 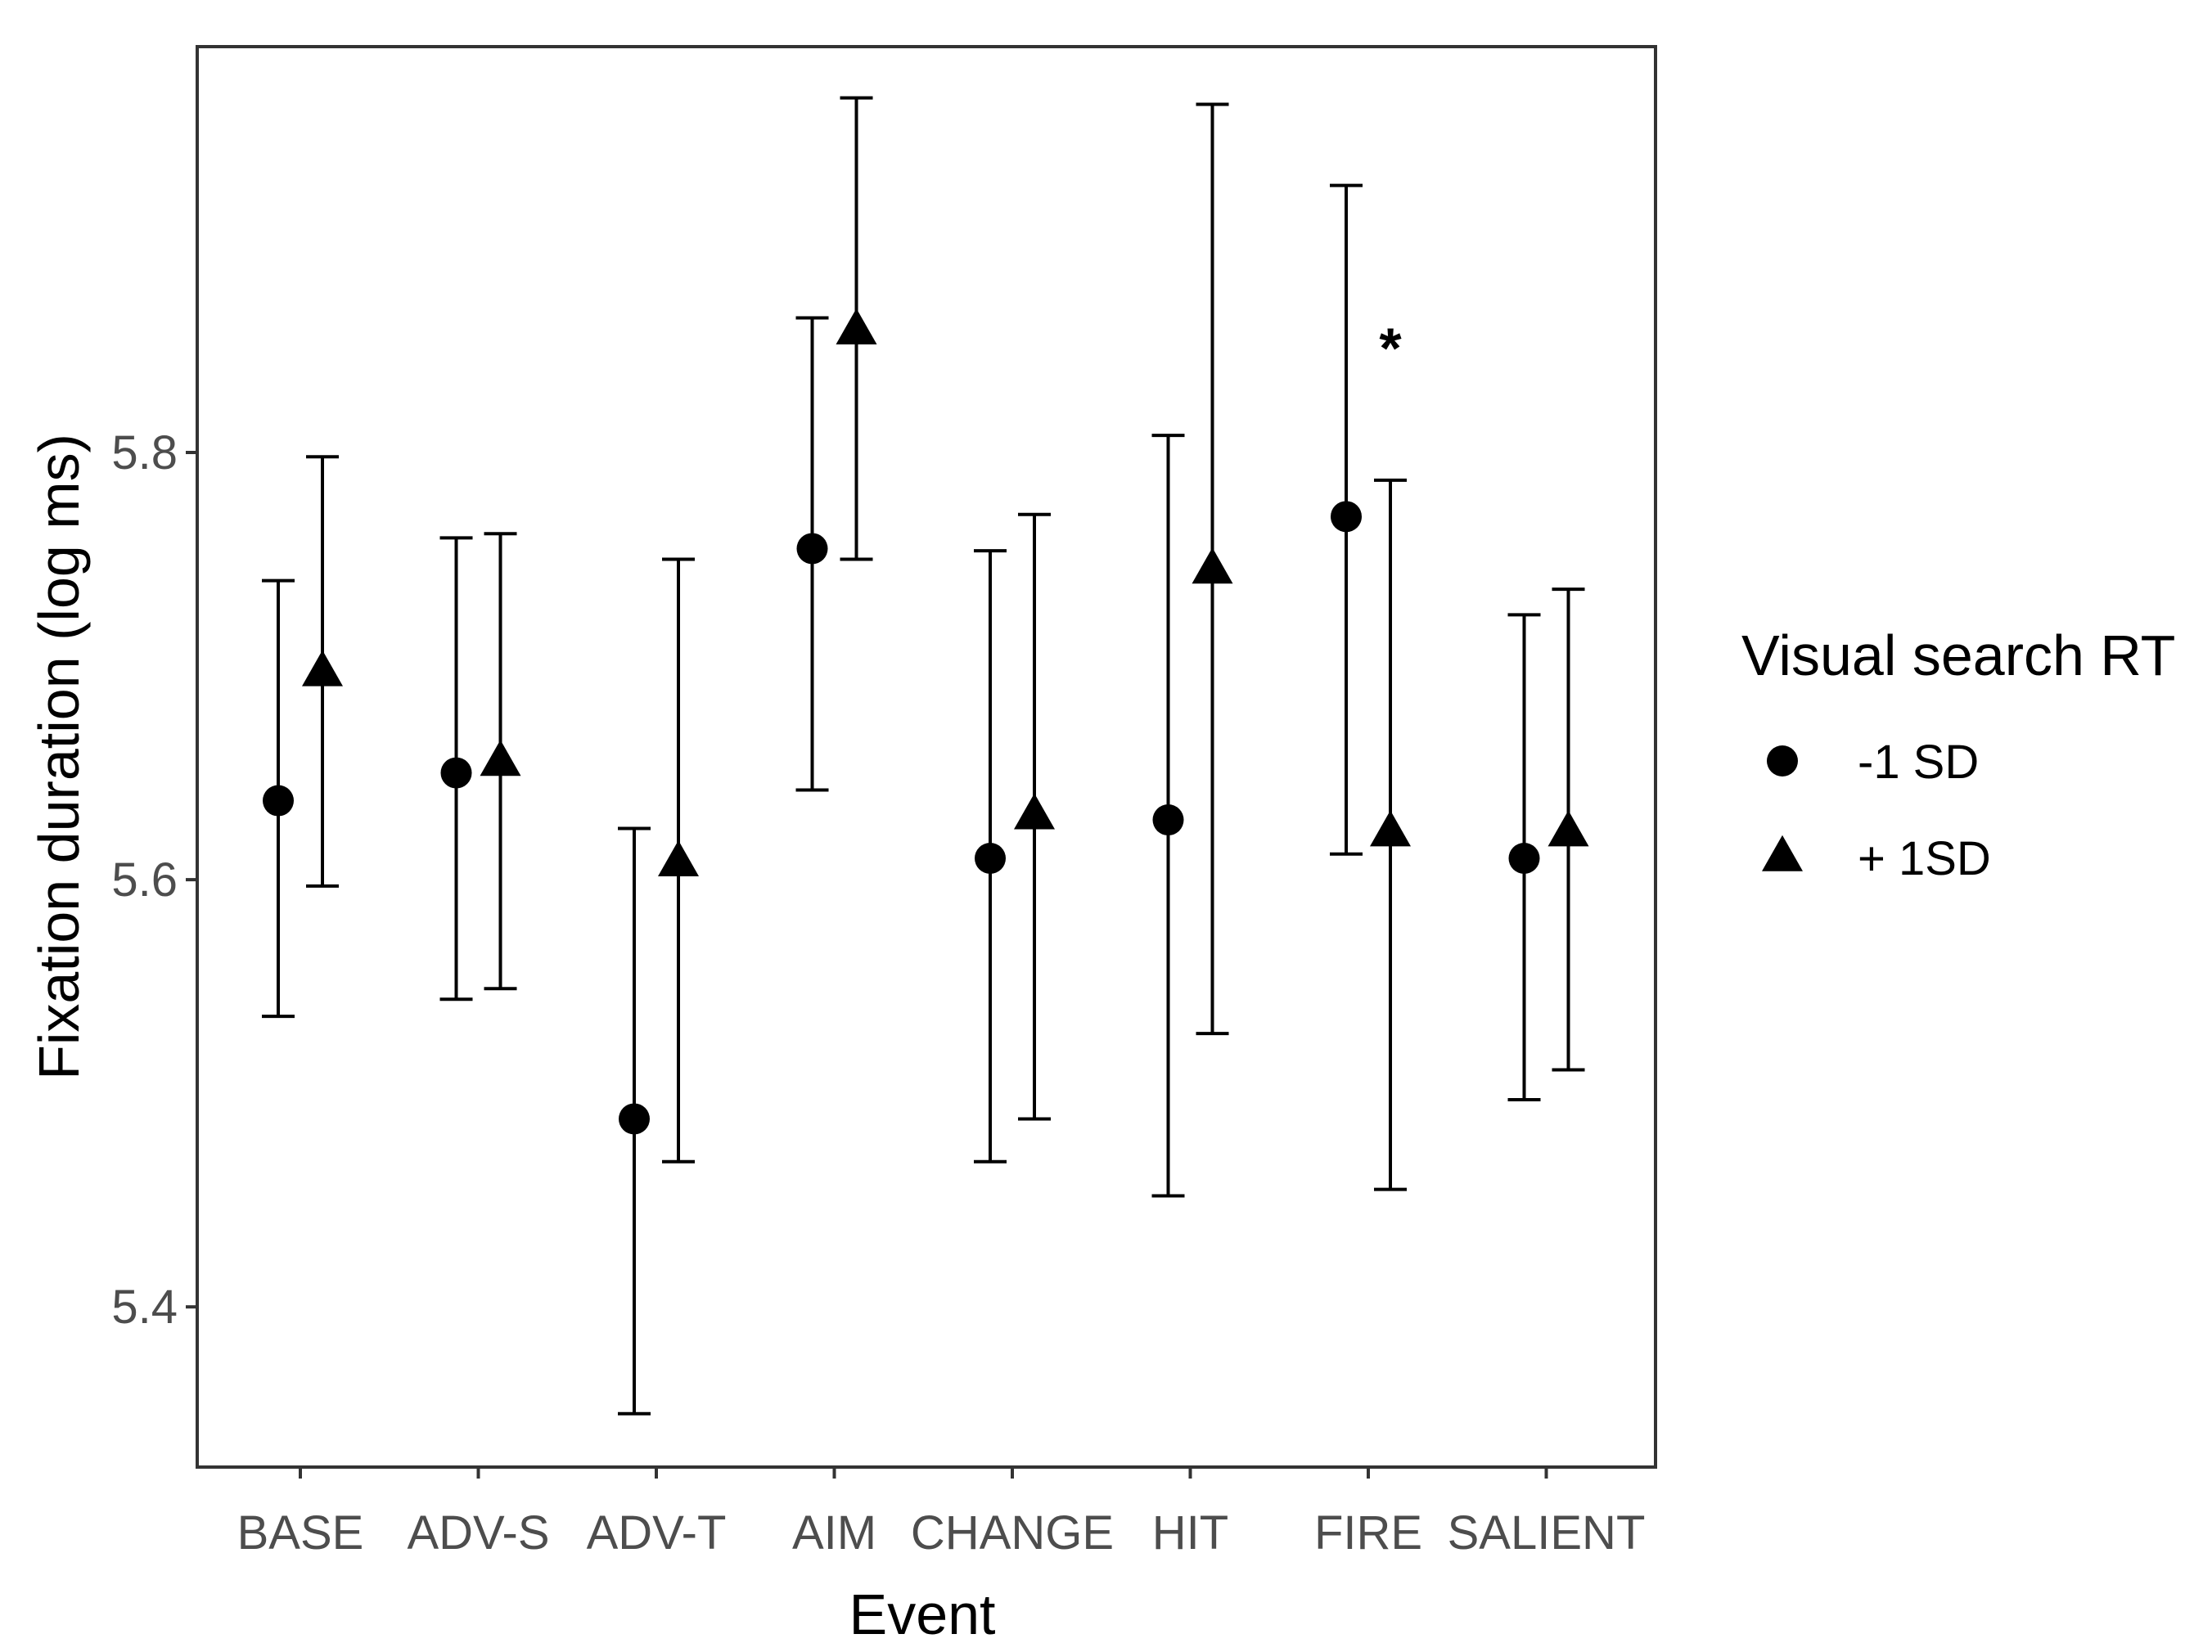 I want to click on point-group-minus-fire, so click(x=1346, y=519).